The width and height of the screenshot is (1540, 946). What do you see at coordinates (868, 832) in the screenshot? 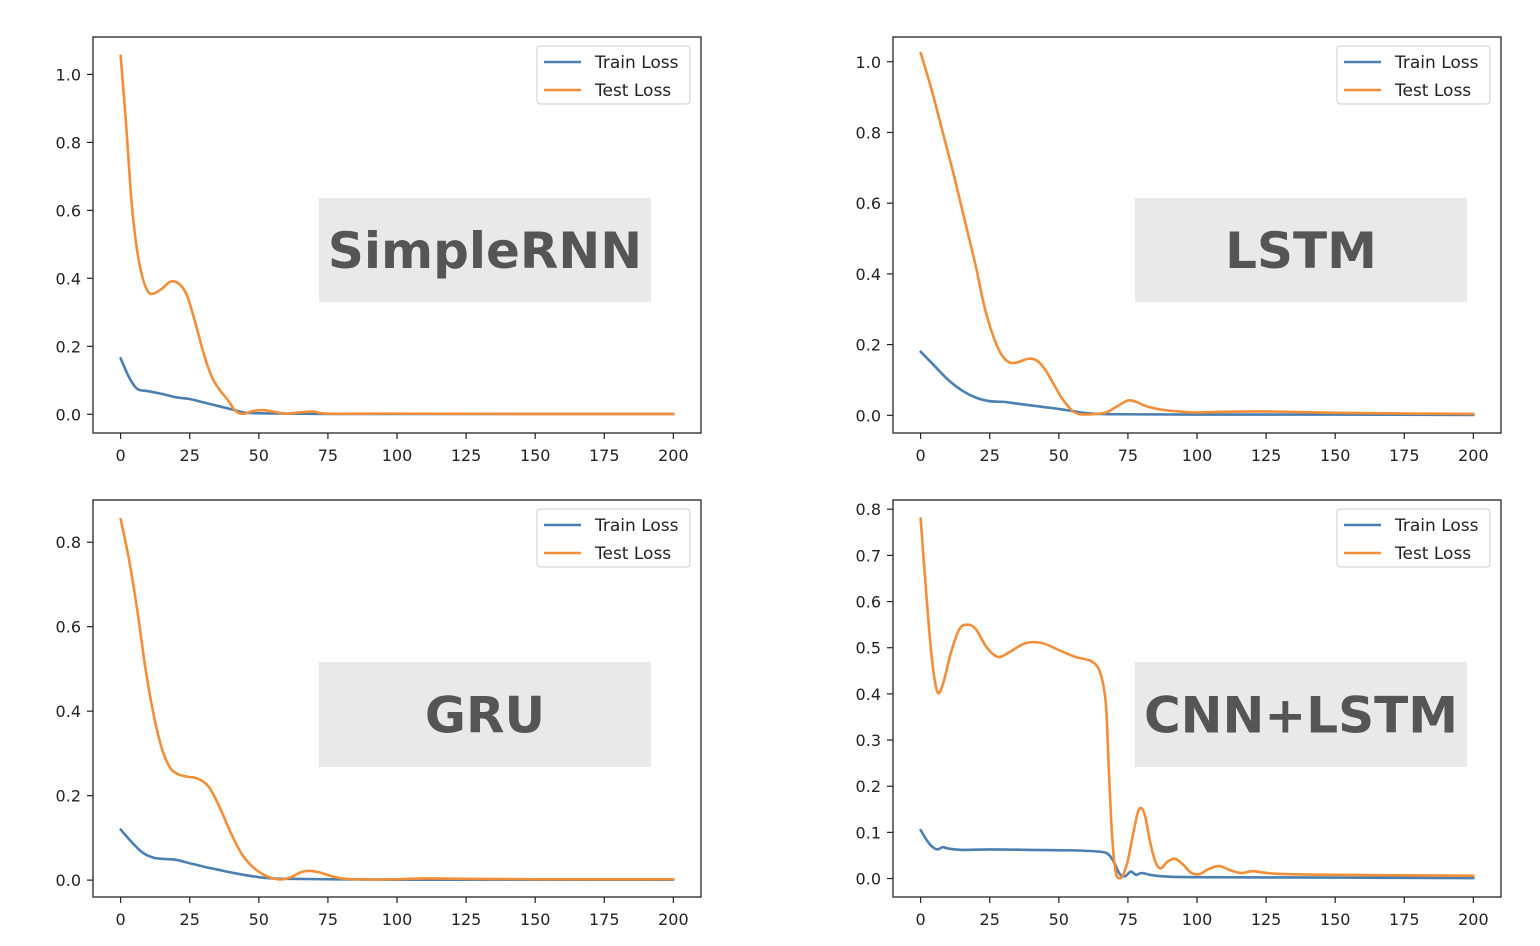
I see `y-tick-label: 0.1` at bounding box center [868, 832].